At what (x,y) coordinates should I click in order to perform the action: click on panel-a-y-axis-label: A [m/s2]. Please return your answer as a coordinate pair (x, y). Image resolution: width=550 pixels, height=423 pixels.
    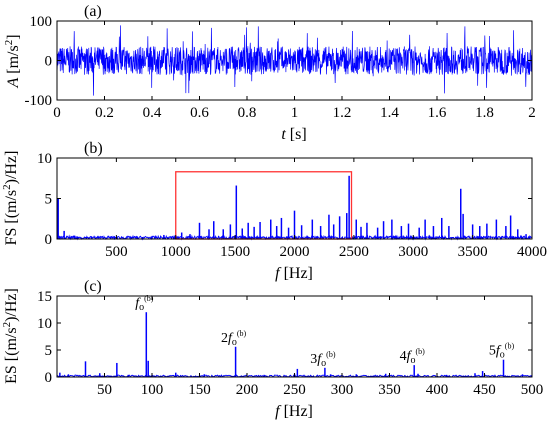
    Looking at the image, I should click on (12, 61).